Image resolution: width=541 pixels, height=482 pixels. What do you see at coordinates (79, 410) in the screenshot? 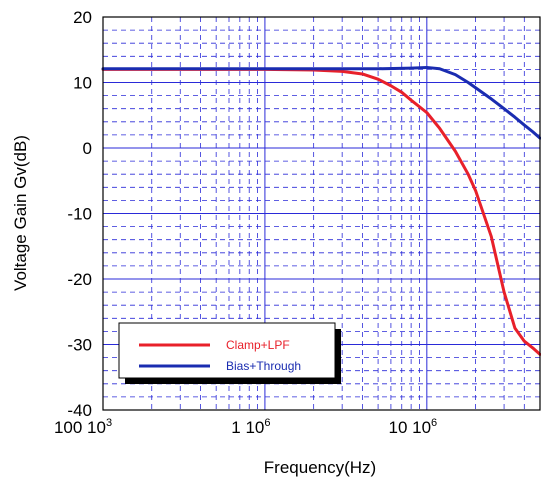
I see `y-tick-label: -40` at bounding box center [79, 410].